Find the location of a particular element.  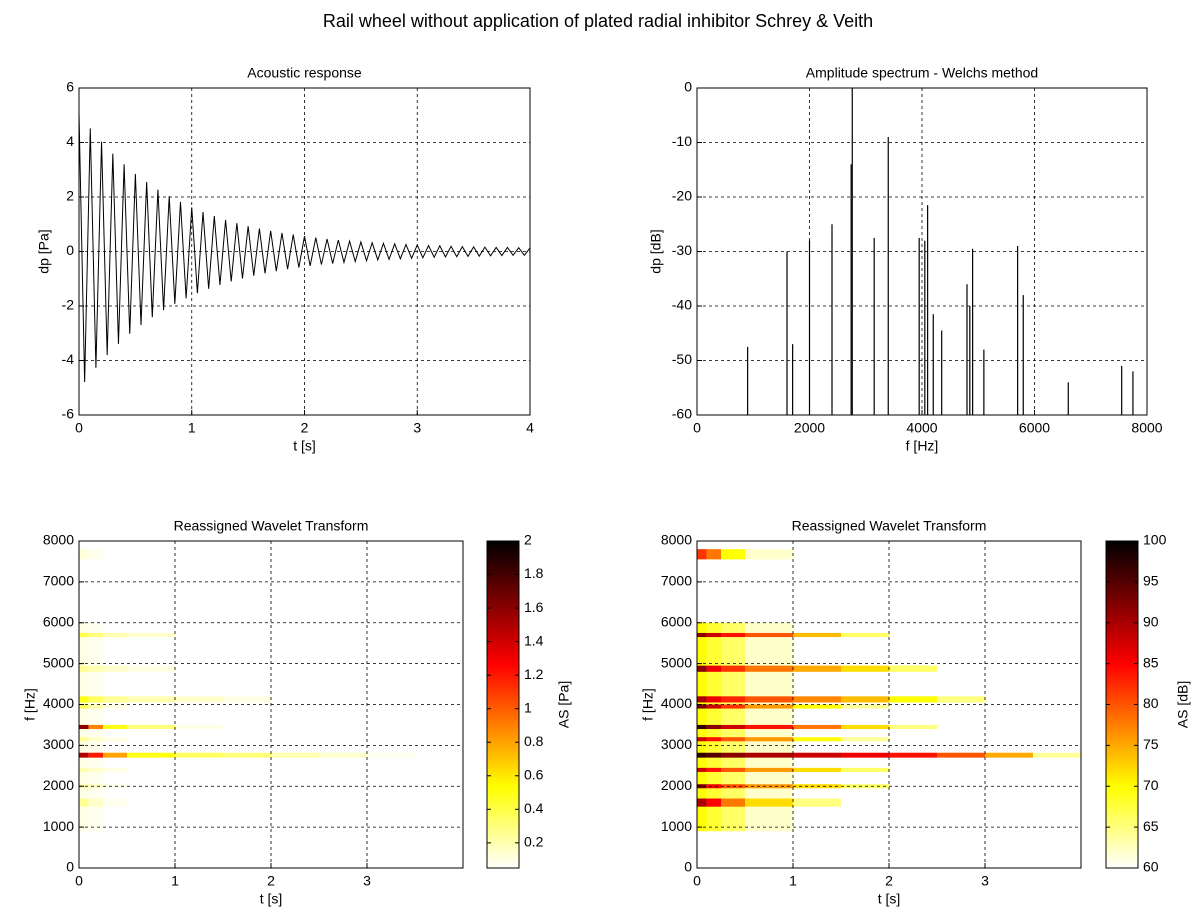

signal-line is located at coordinates (304, 248).